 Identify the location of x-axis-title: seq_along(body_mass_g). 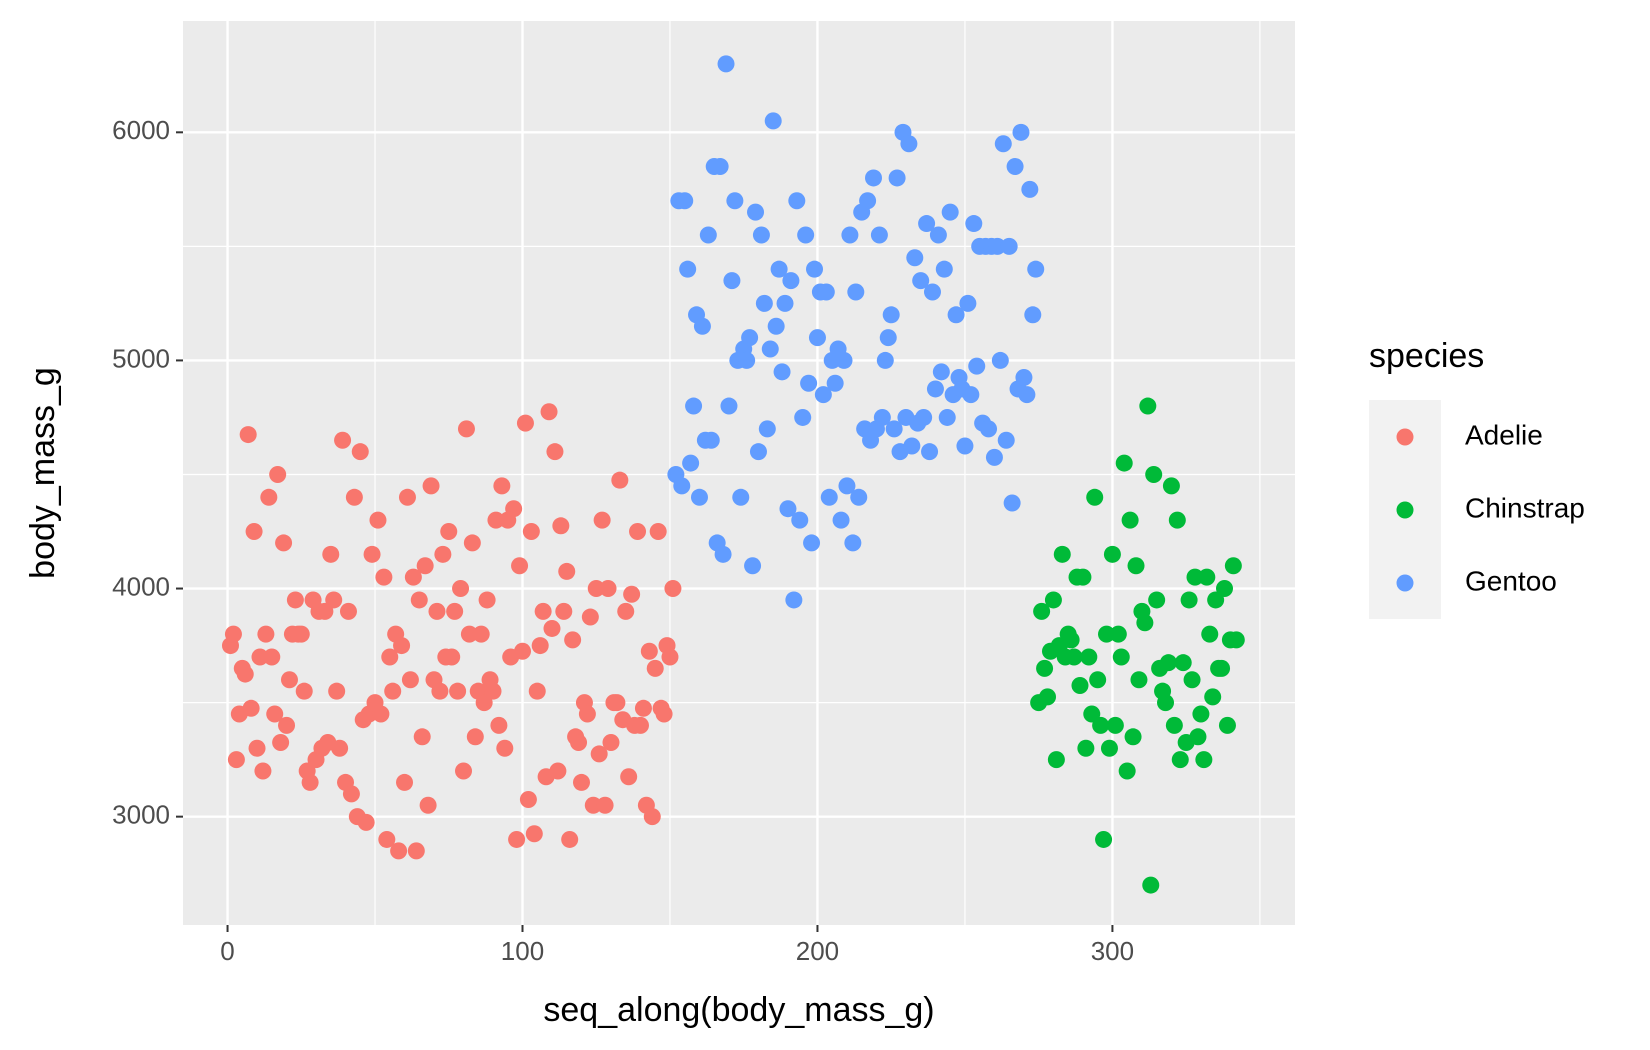
(738, 1010).